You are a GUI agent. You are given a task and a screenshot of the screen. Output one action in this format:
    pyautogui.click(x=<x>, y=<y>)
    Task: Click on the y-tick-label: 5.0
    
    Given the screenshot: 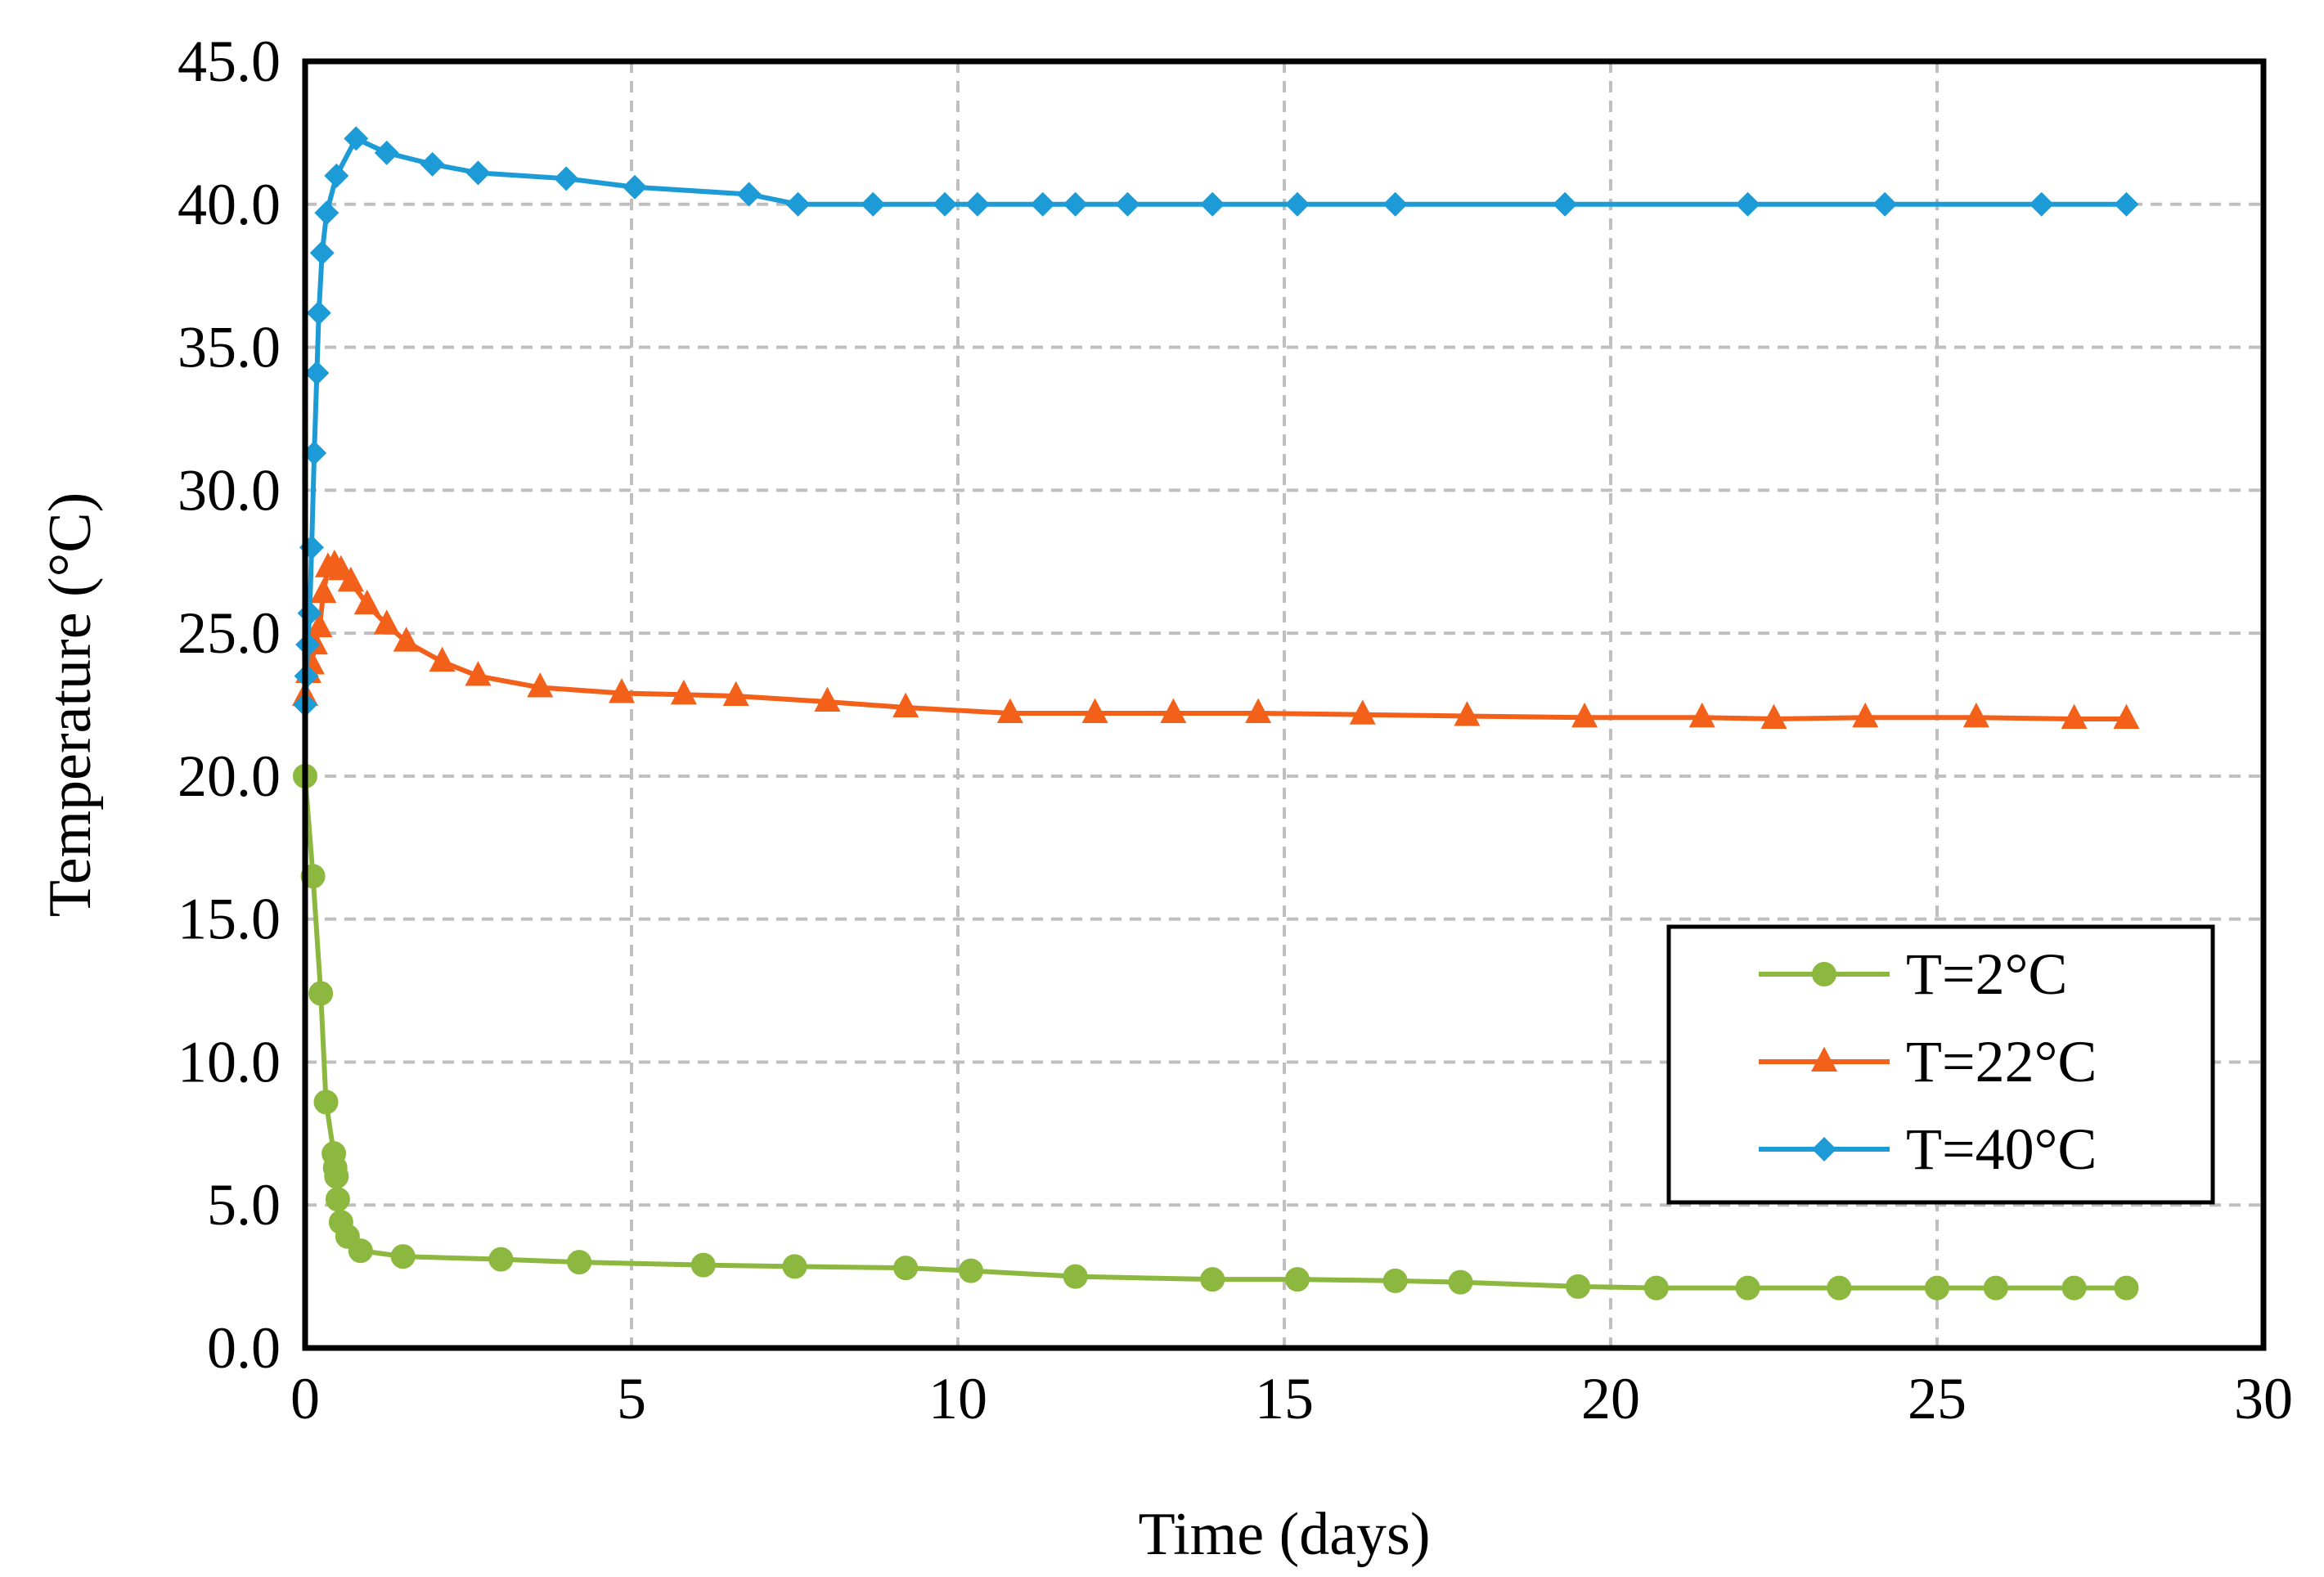 What is the action you would take?
    pyautogui.click(x=244, y=1205)
    